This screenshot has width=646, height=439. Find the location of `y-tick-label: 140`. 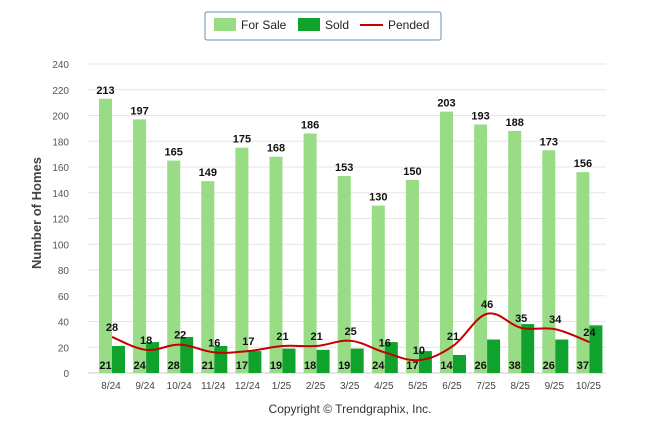

y-tick-label: 140 is located at coordinates (60, 194).